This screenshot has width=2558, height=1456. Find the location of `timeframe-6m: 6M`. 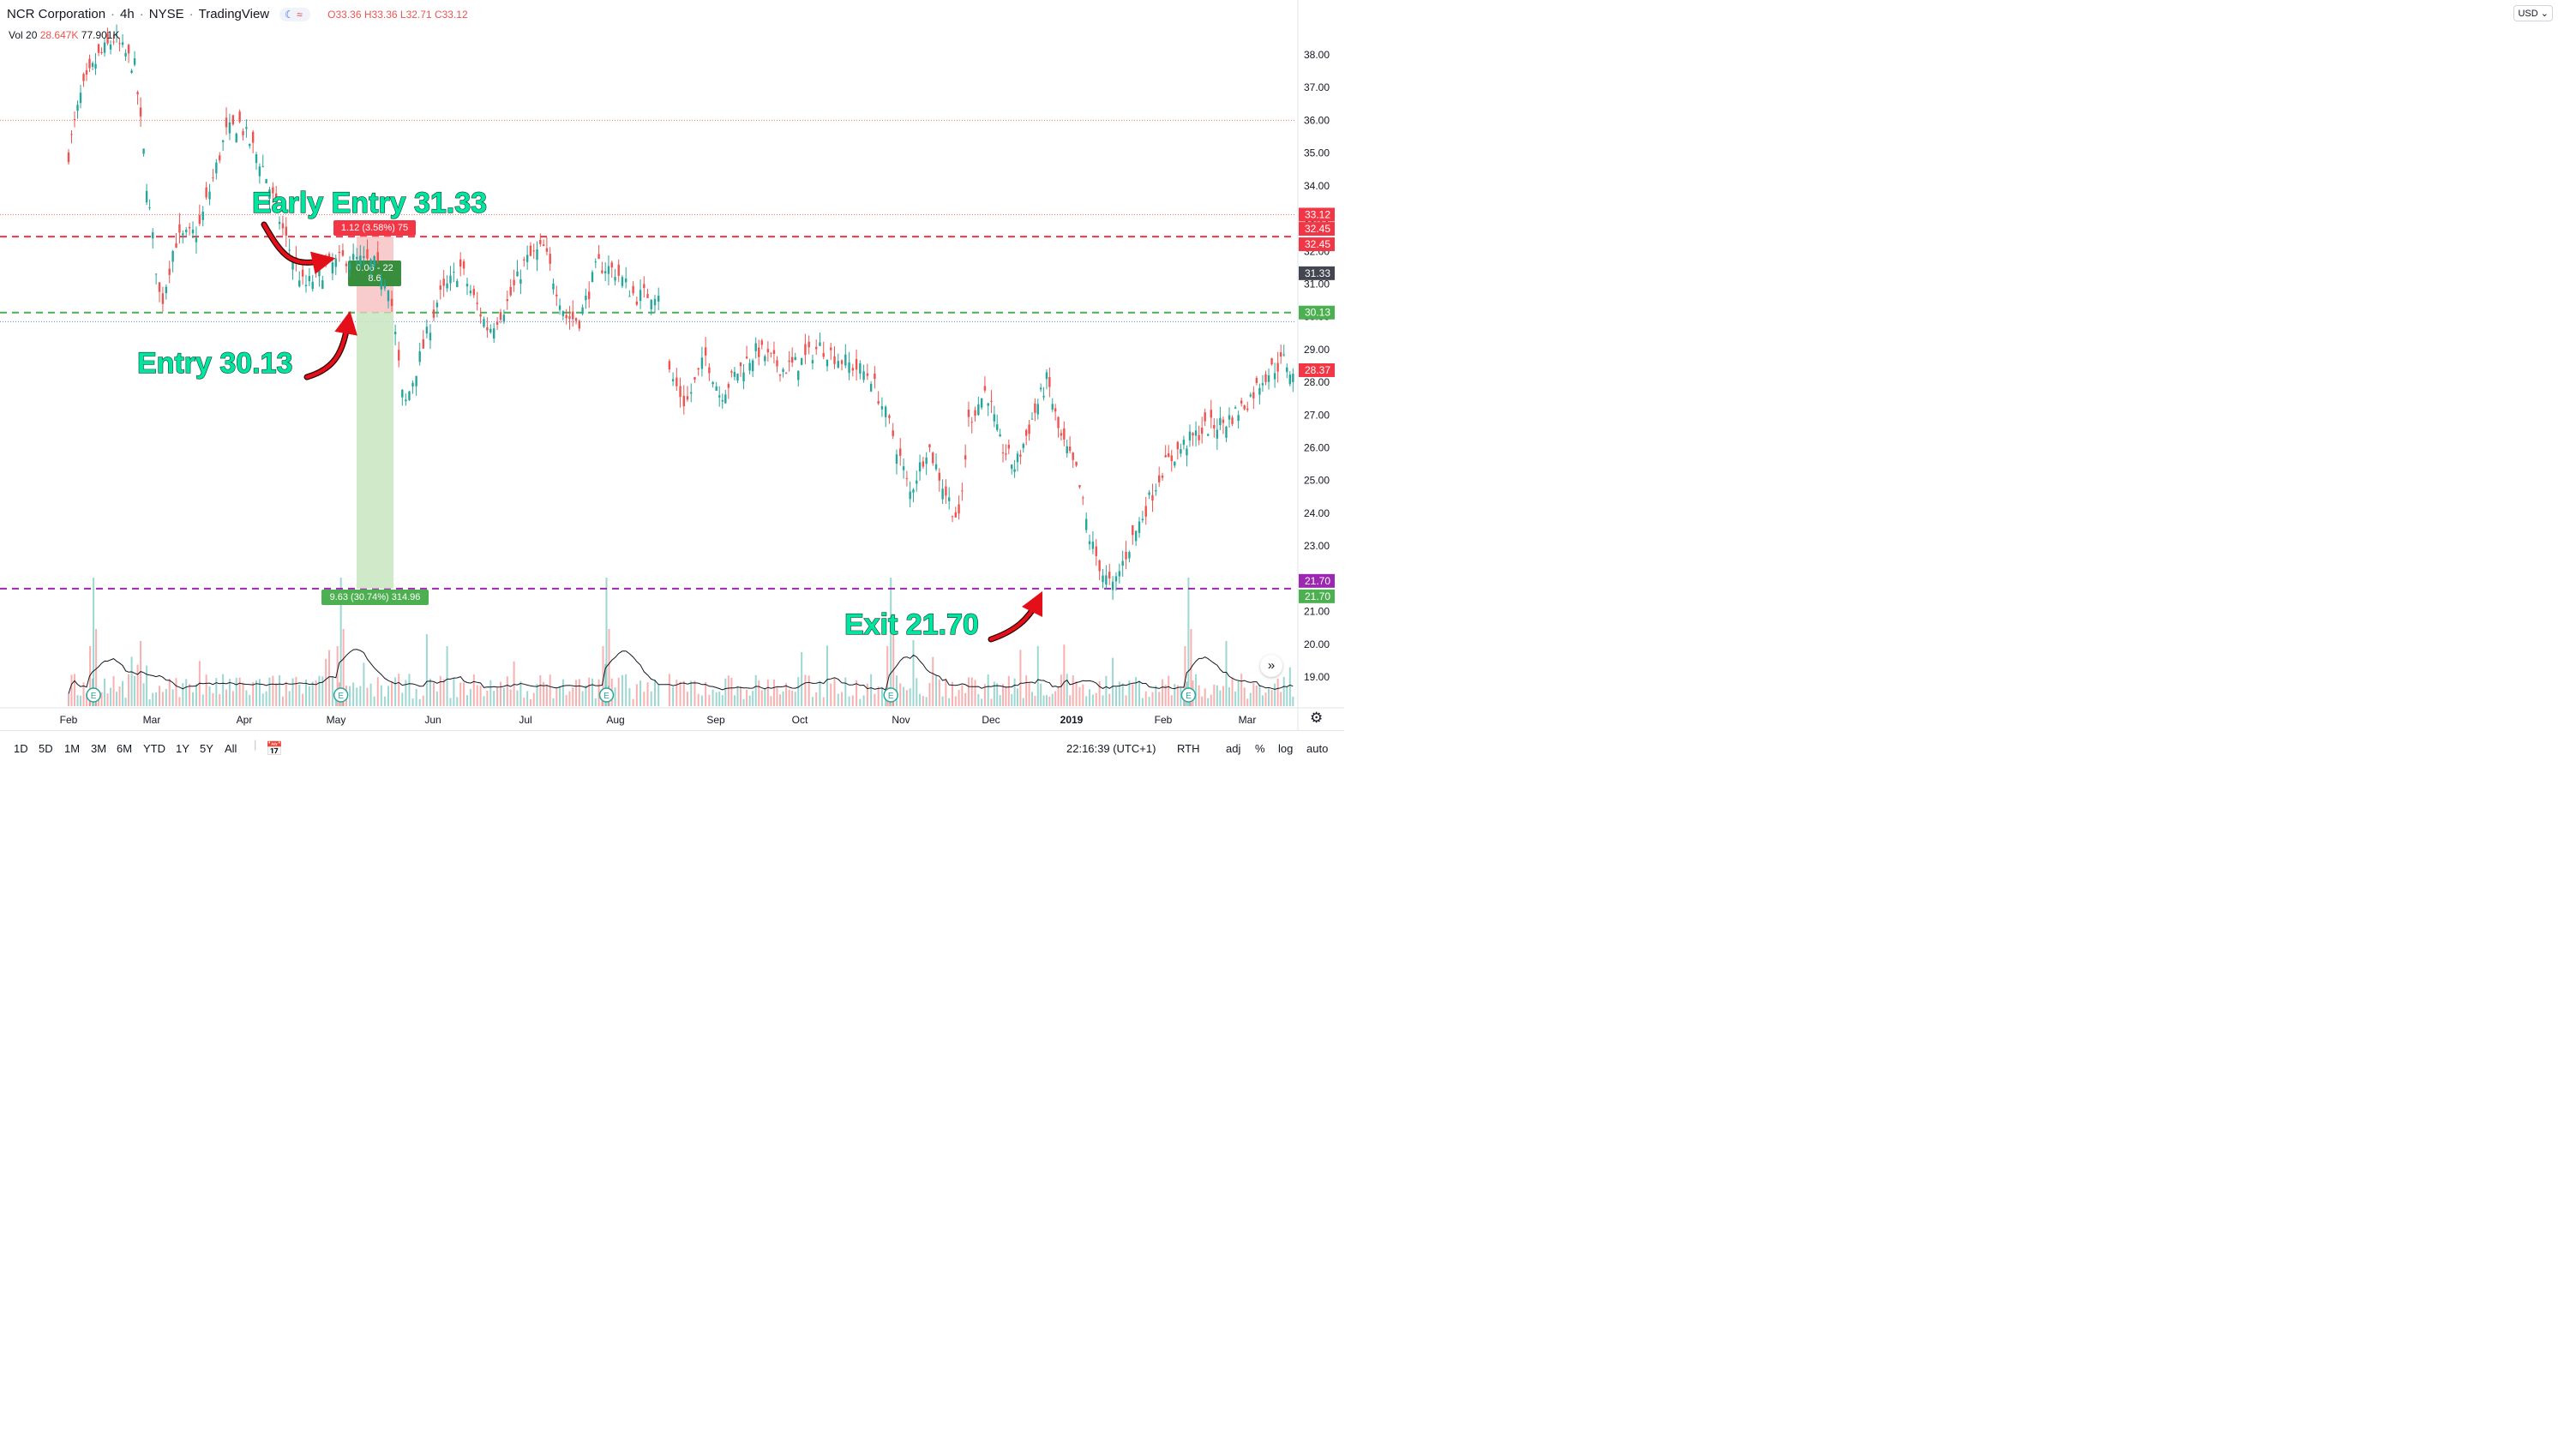

timeframe-6m: 6M is located at coordinates (125, 748).